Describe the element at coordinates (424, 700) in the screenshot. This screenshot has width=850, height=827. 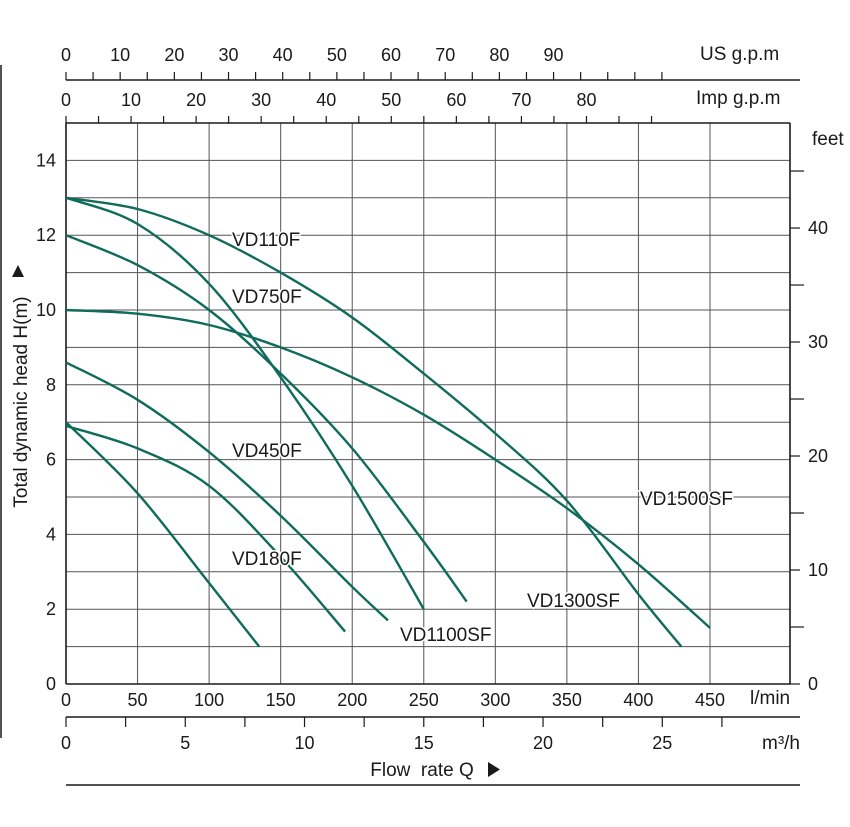
I see `x-tick-label: 250` at that location.